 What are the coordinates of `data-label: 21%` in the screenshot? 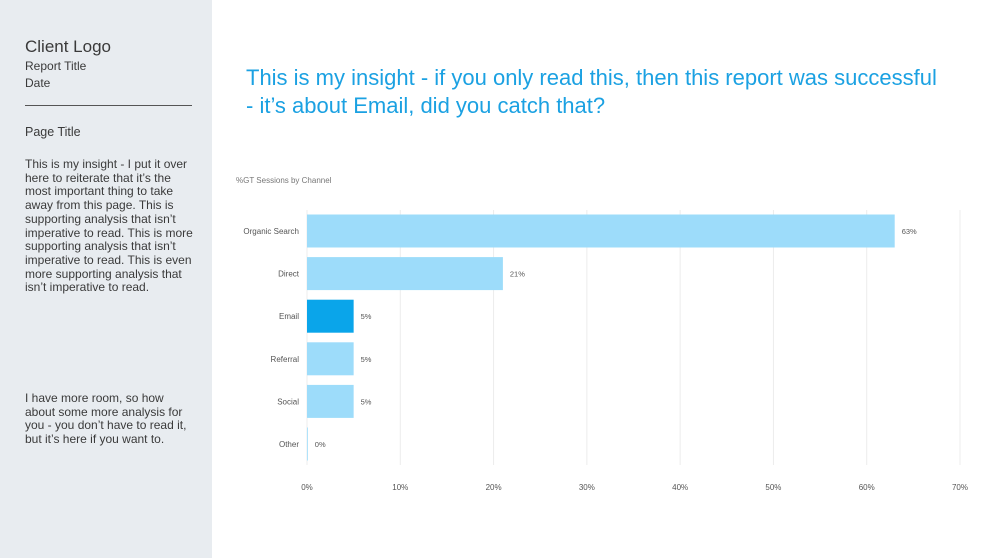 It's located at (517, 274).